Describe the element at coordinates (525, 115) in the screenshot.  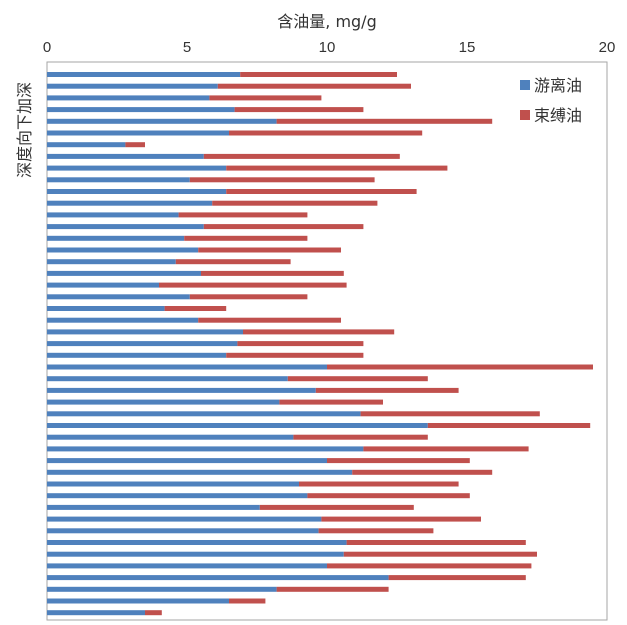
I see `legend-swatch-bound-oil` at that location.